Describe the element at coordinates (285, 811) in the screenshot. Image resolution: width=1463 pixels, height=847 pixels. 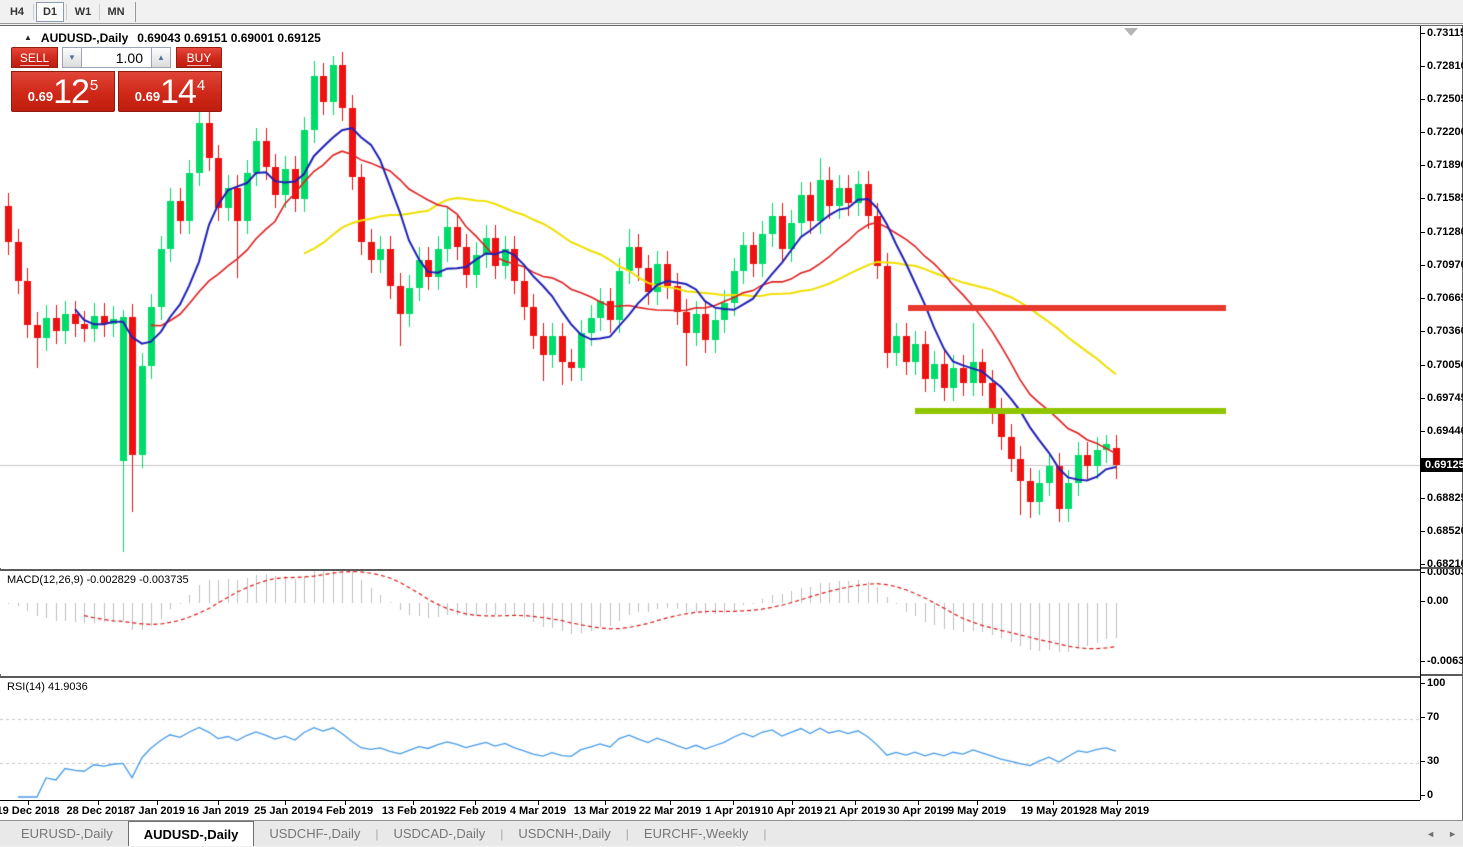
I see `date-axis-label: 25 Jan 2019` at that location.